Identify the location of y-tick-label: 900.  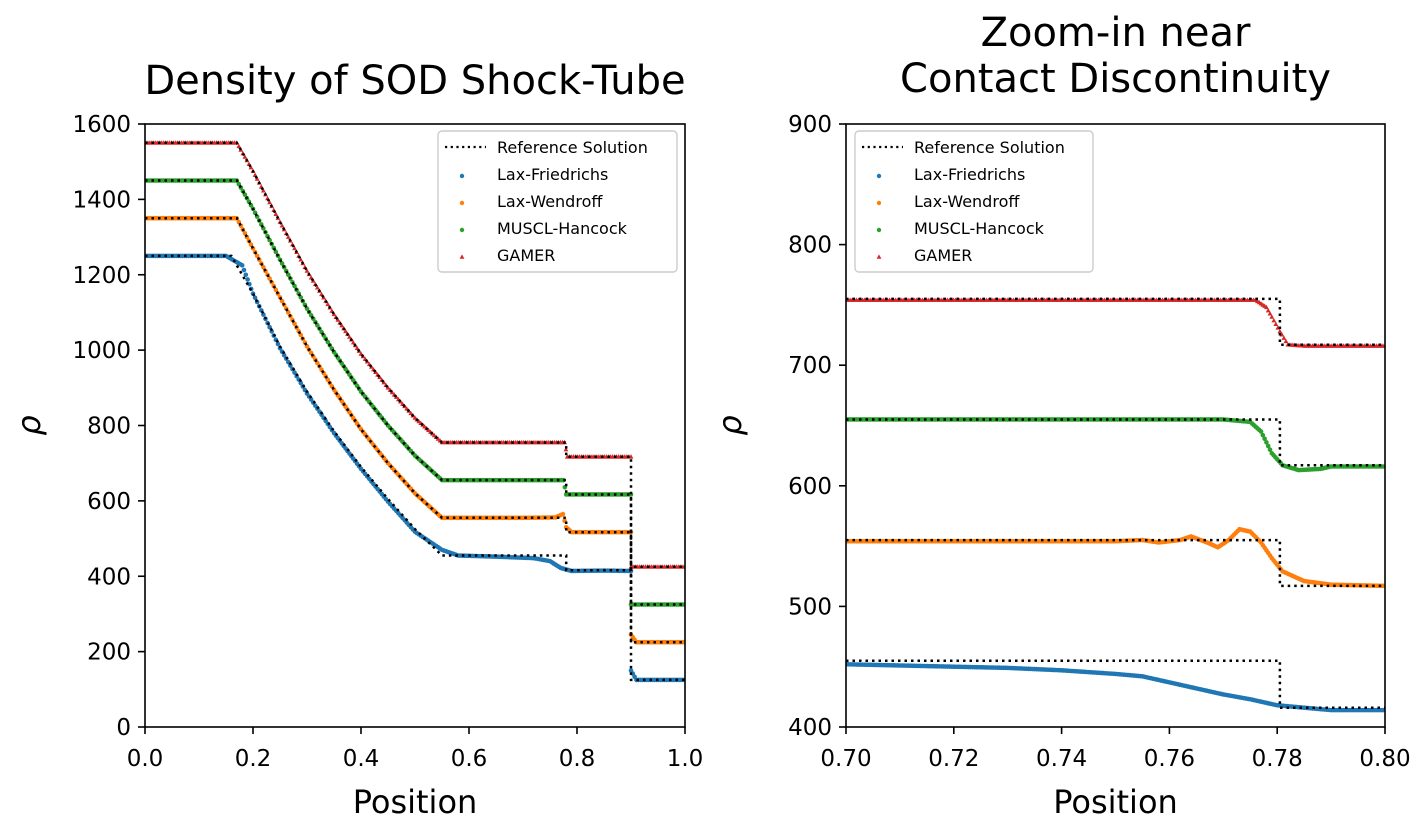
(810, 125).